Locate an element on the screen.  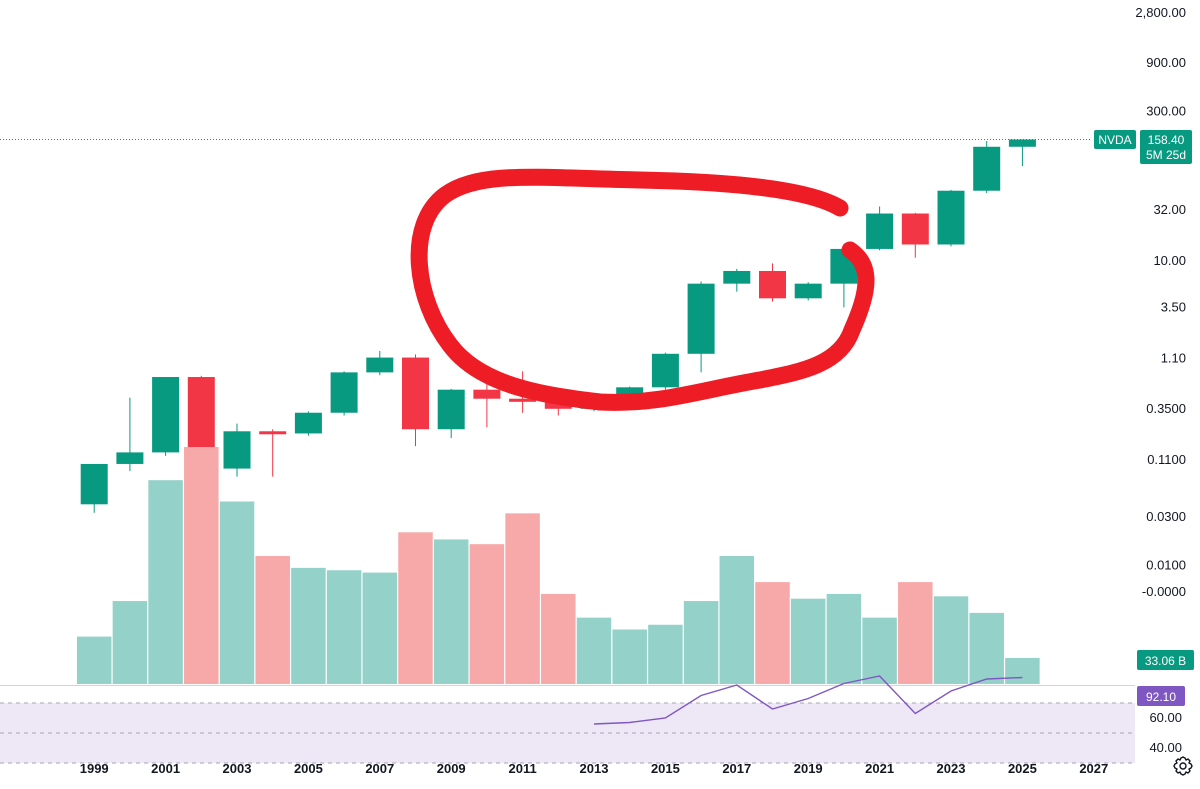
time-axis-label: 2015 is located at coordinates (665, 768).